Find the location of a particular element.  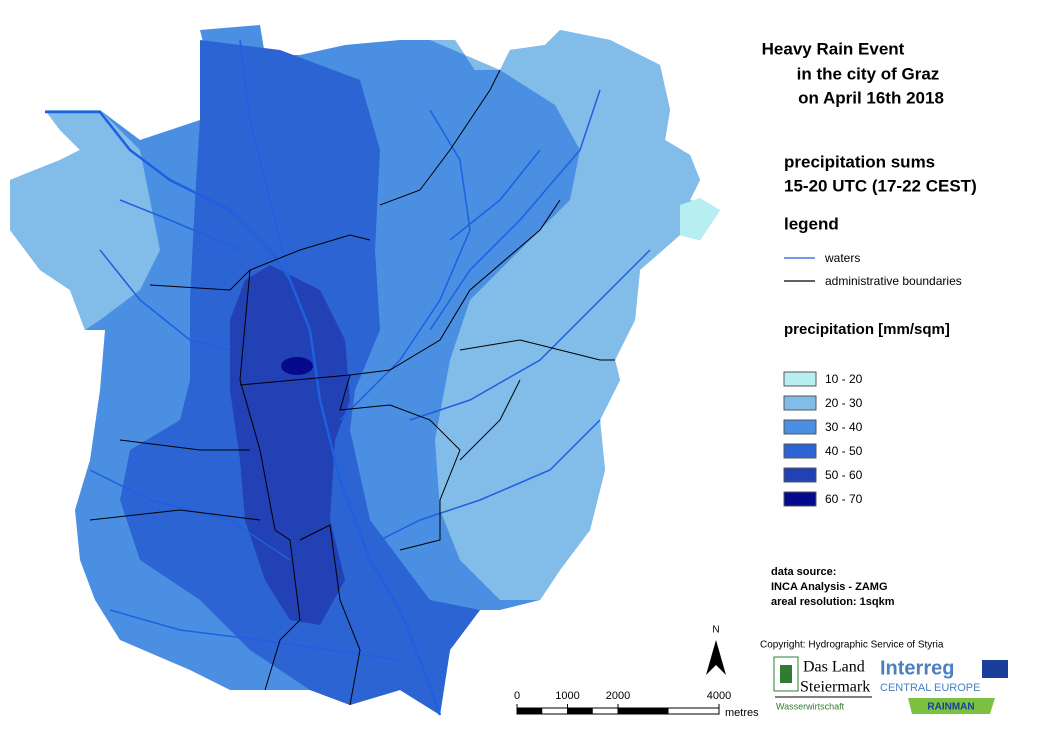

subtitle-line: 15-20 UTC (17-22 CEST) is located at coordinates (880, 185).